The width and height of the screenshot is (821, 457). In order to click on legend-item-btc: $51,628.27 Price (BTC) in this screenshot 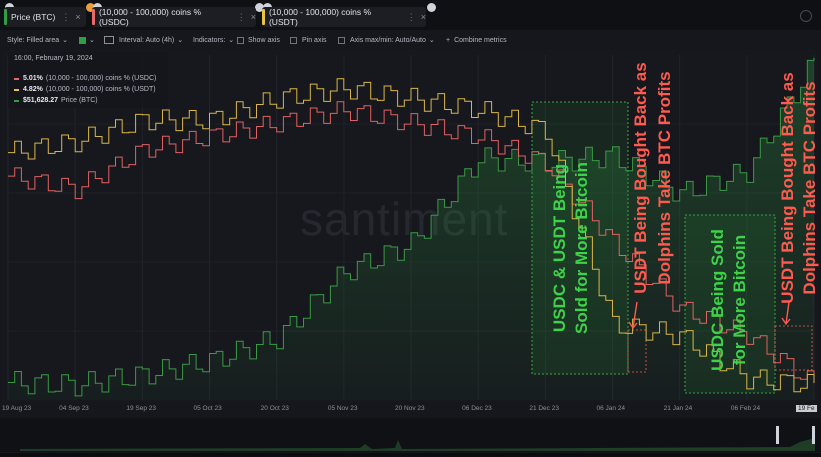, I will do `click(56, 100)`.